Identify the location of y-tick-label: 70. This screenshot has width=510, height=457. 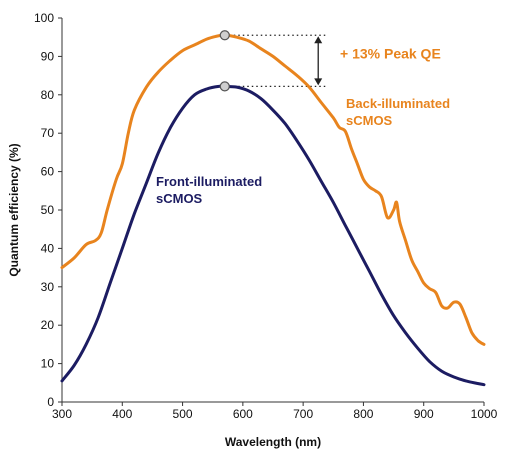
(48, 133).